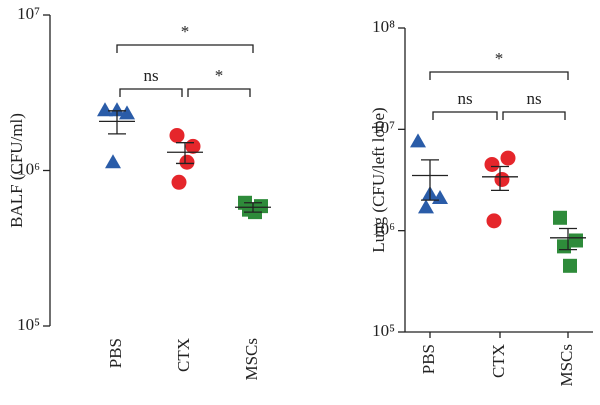  I want to click on y-axis-label: Lung (CFU/left lobe), so click(378, 179).